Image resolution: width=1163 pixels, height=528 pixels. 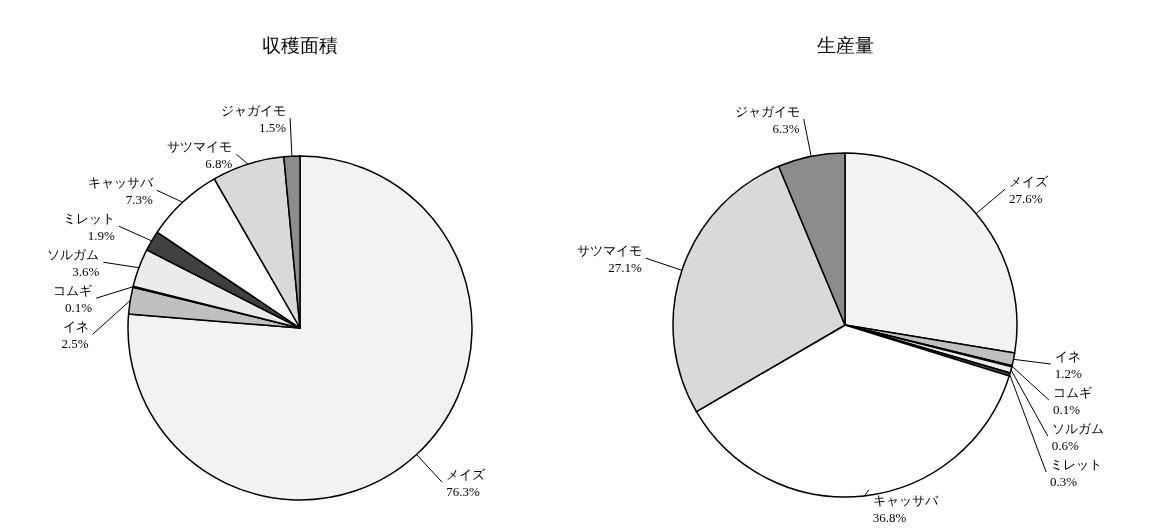 What do you see at coordinates (1026, 199) in the screenshot?
I see `data-label: 27.6%` at bounding box center [1026, 199].